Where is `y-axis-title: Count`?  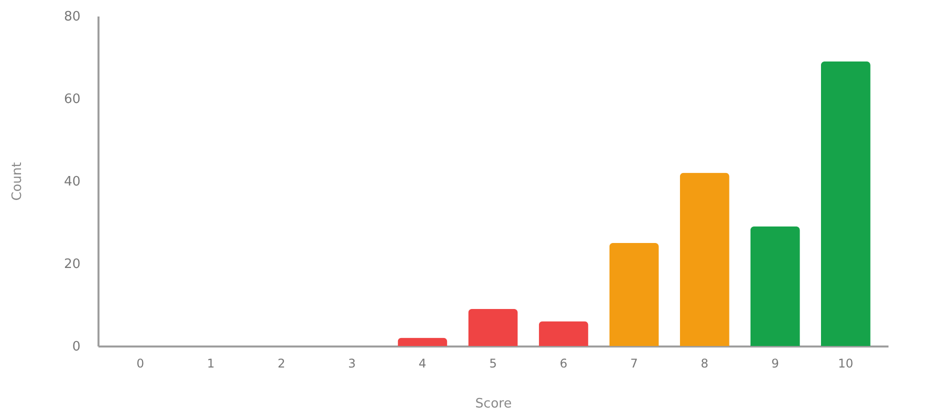
y-axis-title: Count is located at coordinates (17, 181).